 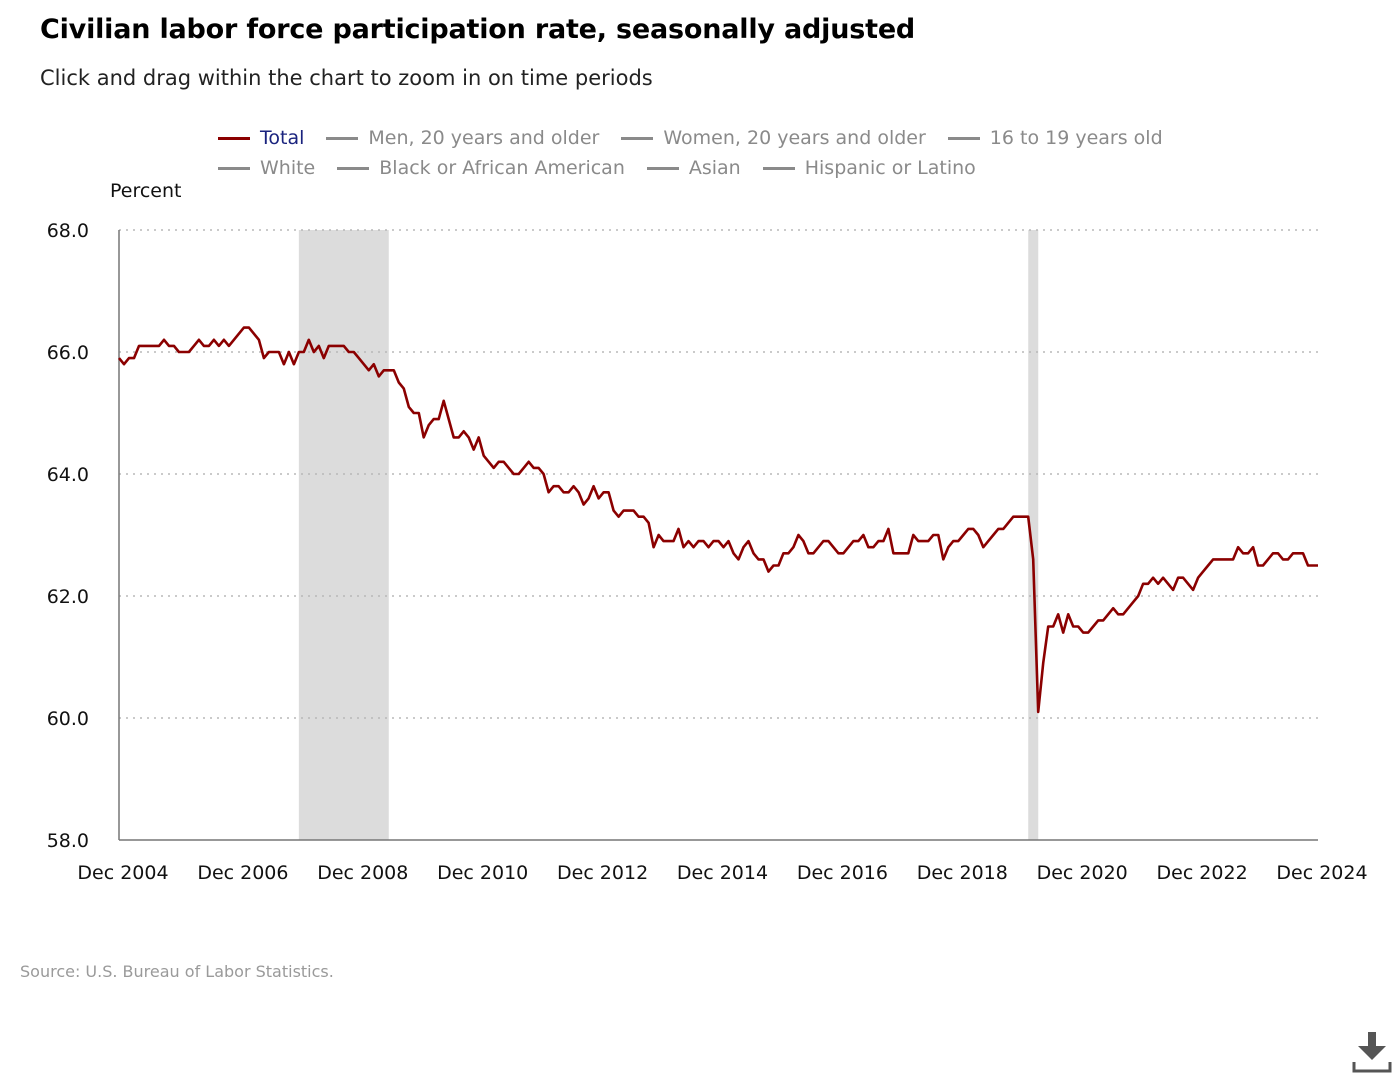 I want to click on x-tick-label: Dec 2012, so click(x=602, y=873).